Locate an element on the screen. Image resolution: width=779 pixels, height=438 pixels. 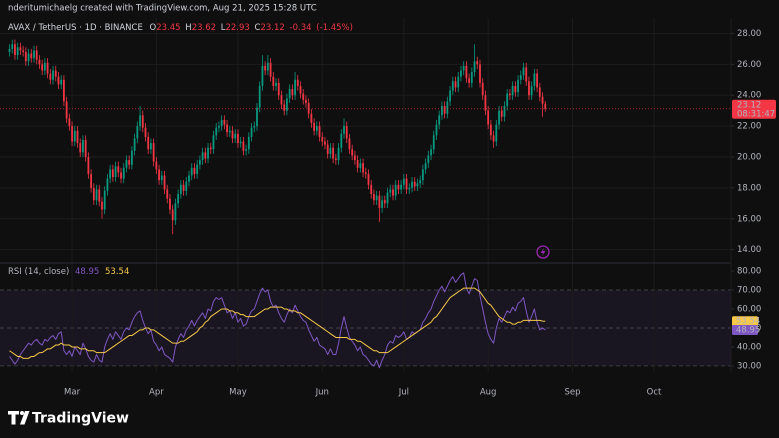
logo-mark is located at coordinates (19, 418).